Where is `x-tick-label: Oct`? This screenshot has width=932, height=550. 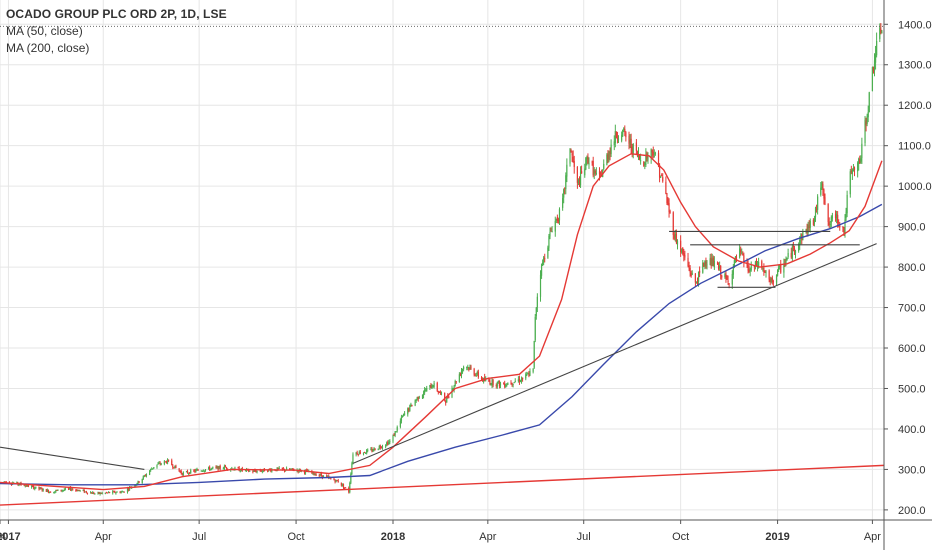
x-tick-label: Oct is located at coordinates (296, 537).